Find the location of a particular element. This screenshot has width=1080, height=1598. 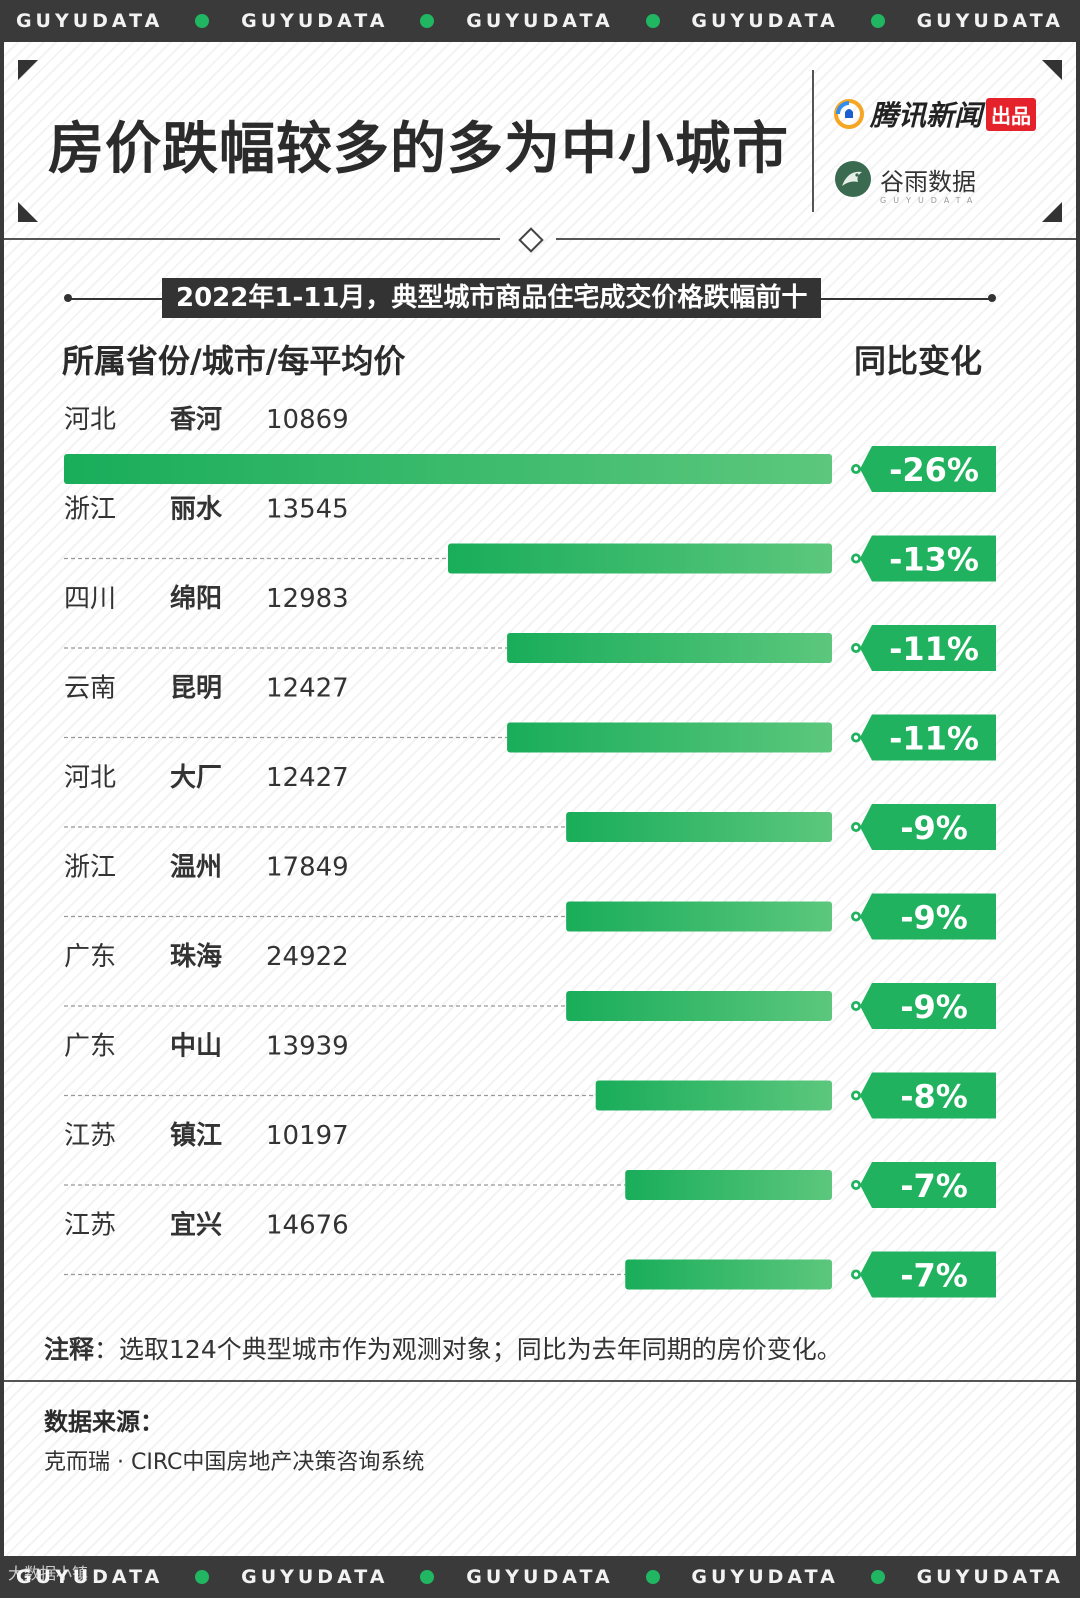

row-city: 宜兴 is located at coordinates (196, 1225).